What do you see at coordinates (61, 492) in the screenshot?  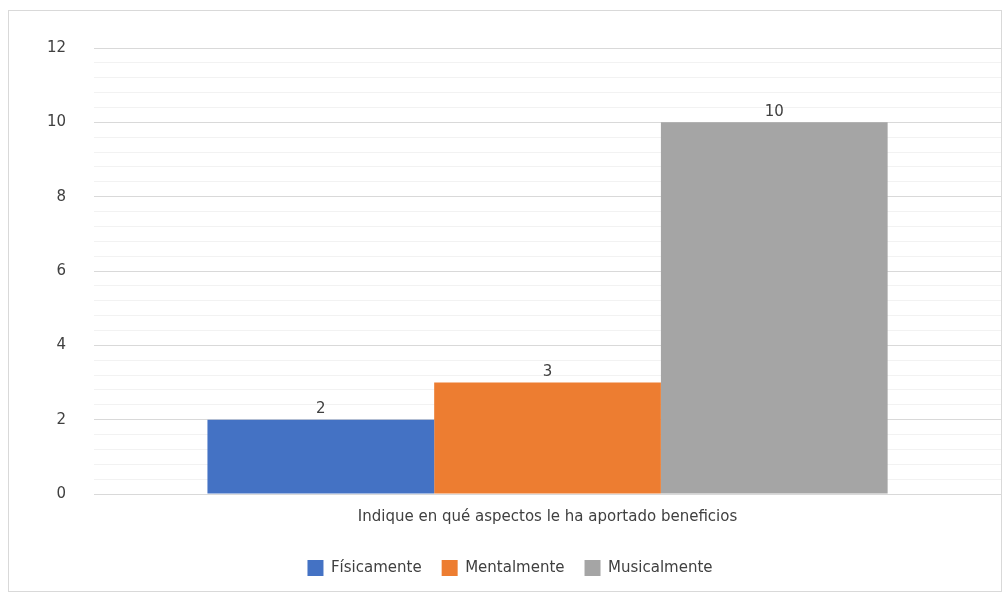 I see `y-tick-label: 0` at bounding box center [61, 492].